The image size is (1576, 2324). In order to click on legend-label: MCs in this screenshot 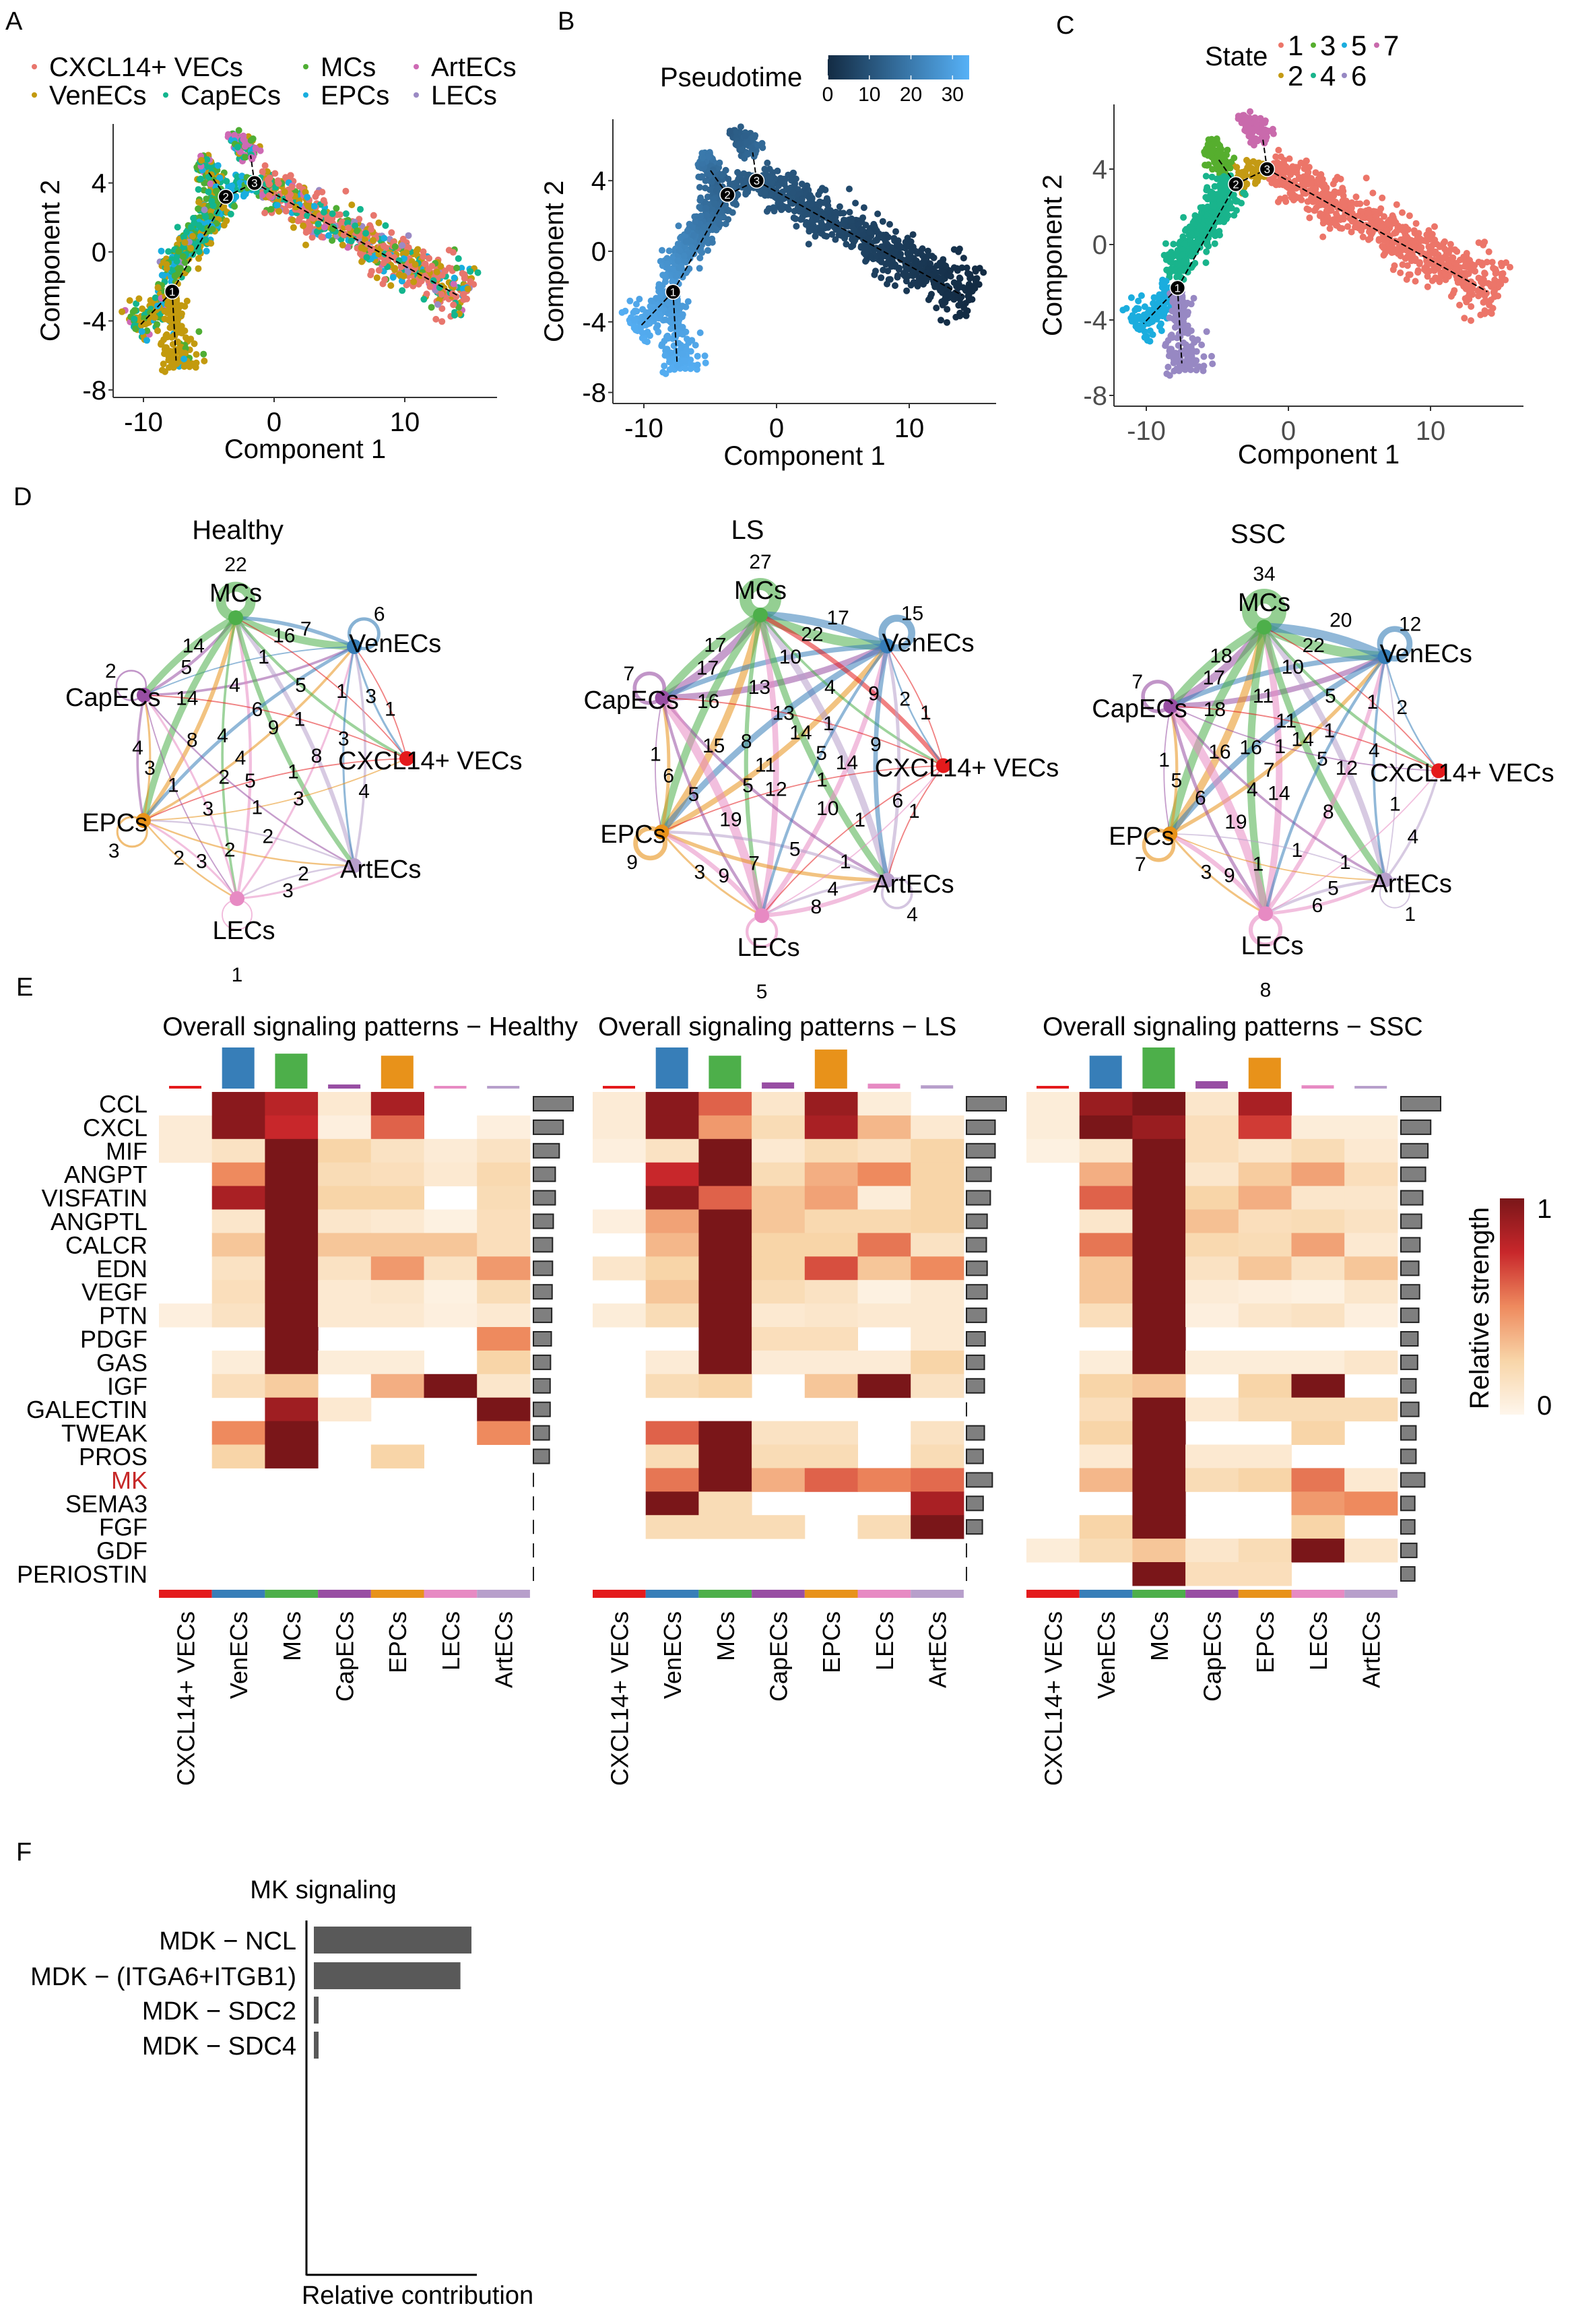, I will do `click(348, 67)`.